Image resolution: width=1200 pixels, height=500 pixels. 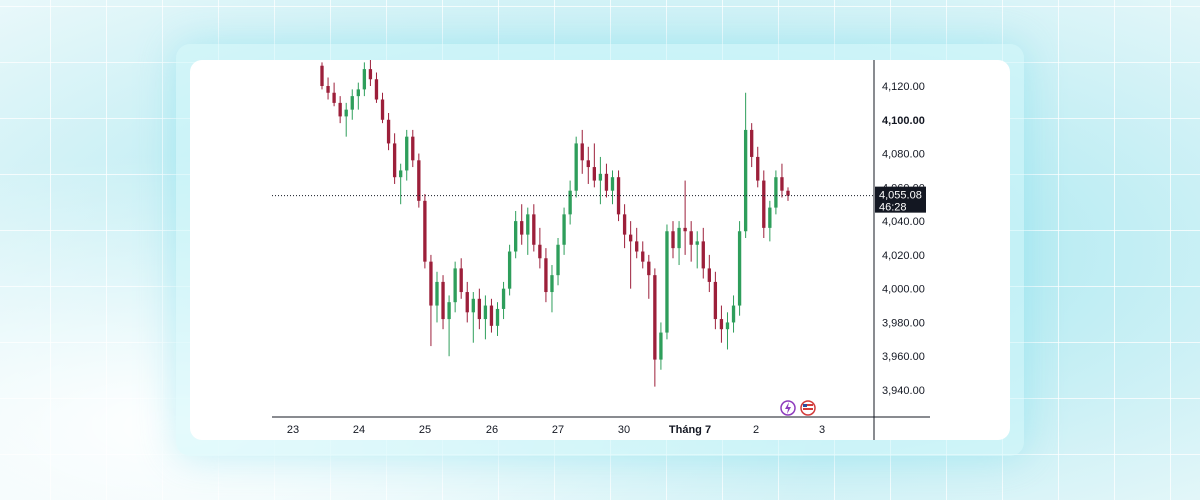 I want to click on lightning-bolt-icon, so click(x=788, y=408).